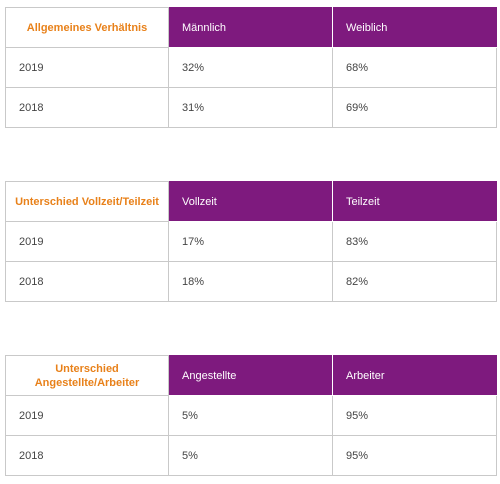  I want to click on table-title: Unterschied Vollzeit/Teilzeit, so click(87, 201).